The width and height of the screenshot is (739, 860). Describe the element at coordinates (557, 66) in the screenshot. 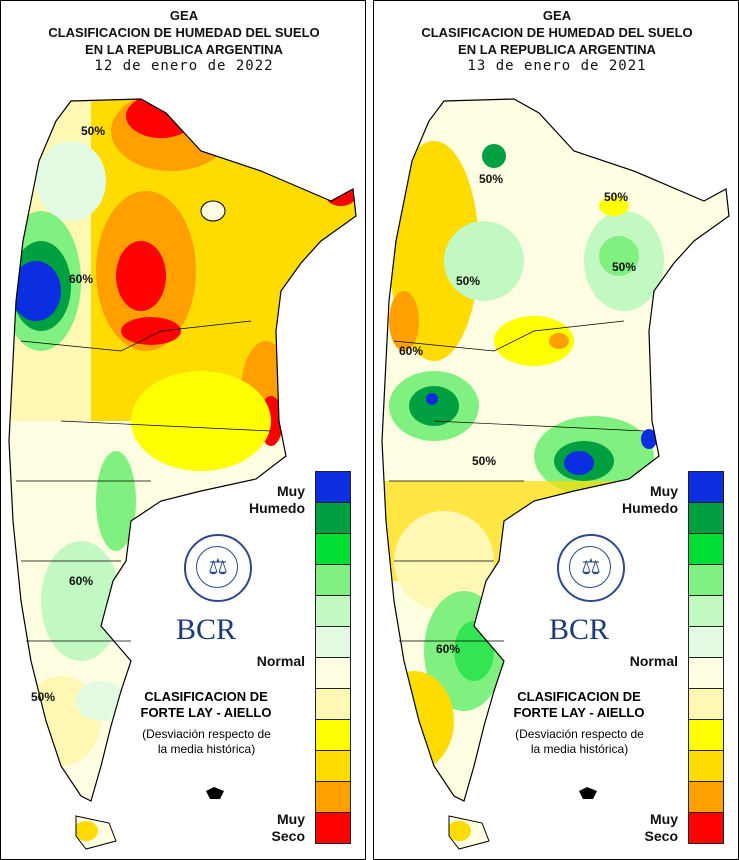

I see `map-date: 13 de enero de 2021` at that location.